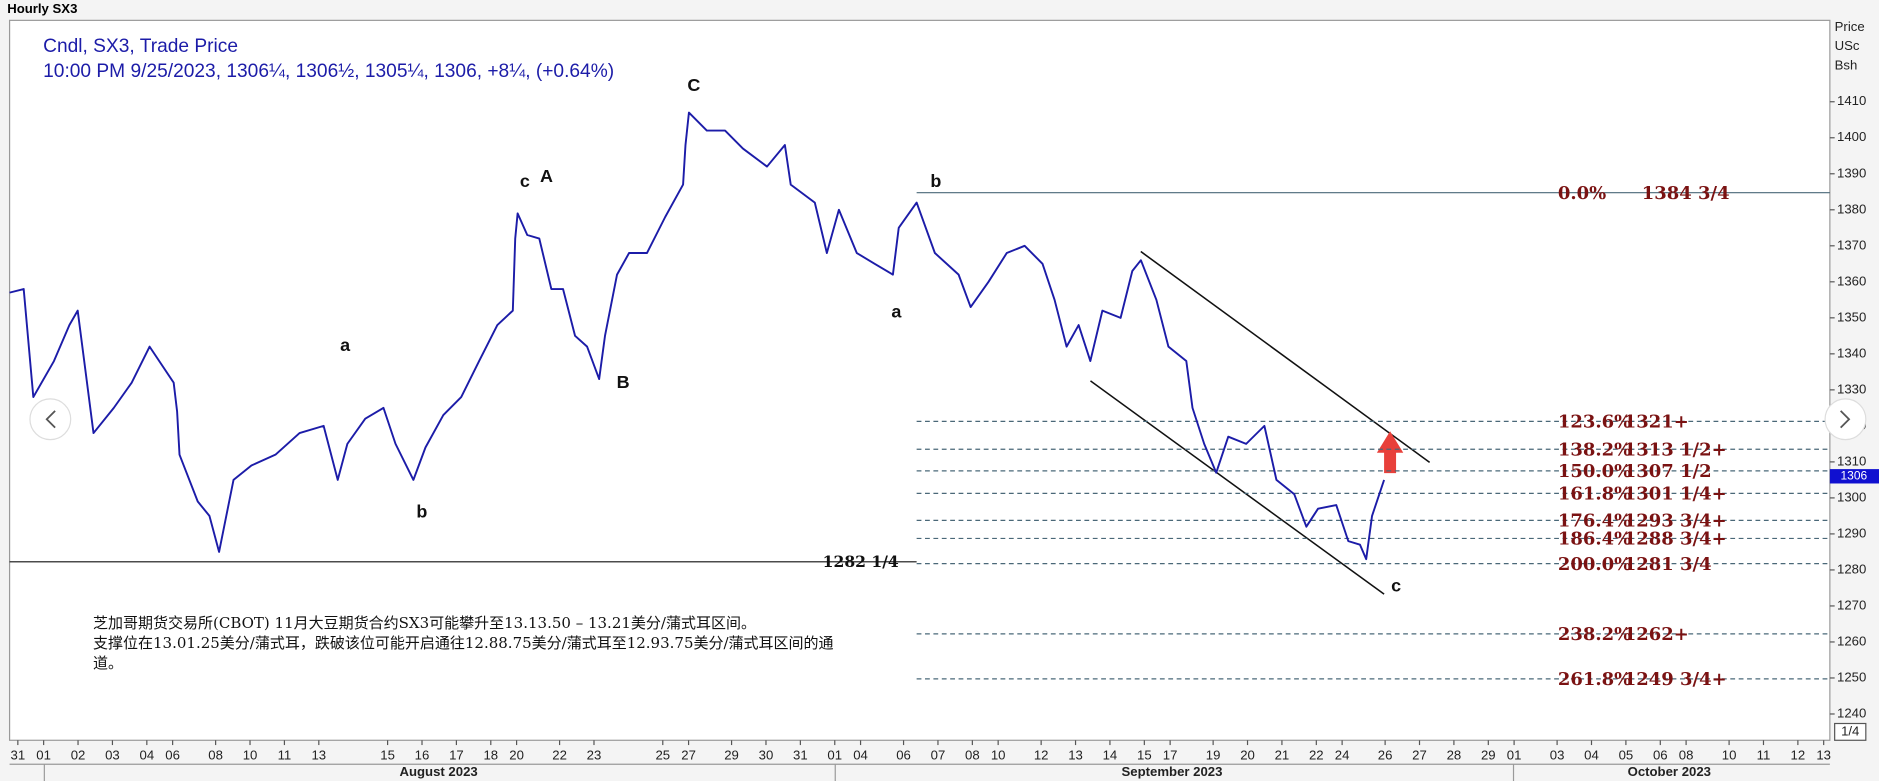  Describe the element at coordinates (1282, 754) in the screenshot. I see `x-tick-label: 21` at that location.